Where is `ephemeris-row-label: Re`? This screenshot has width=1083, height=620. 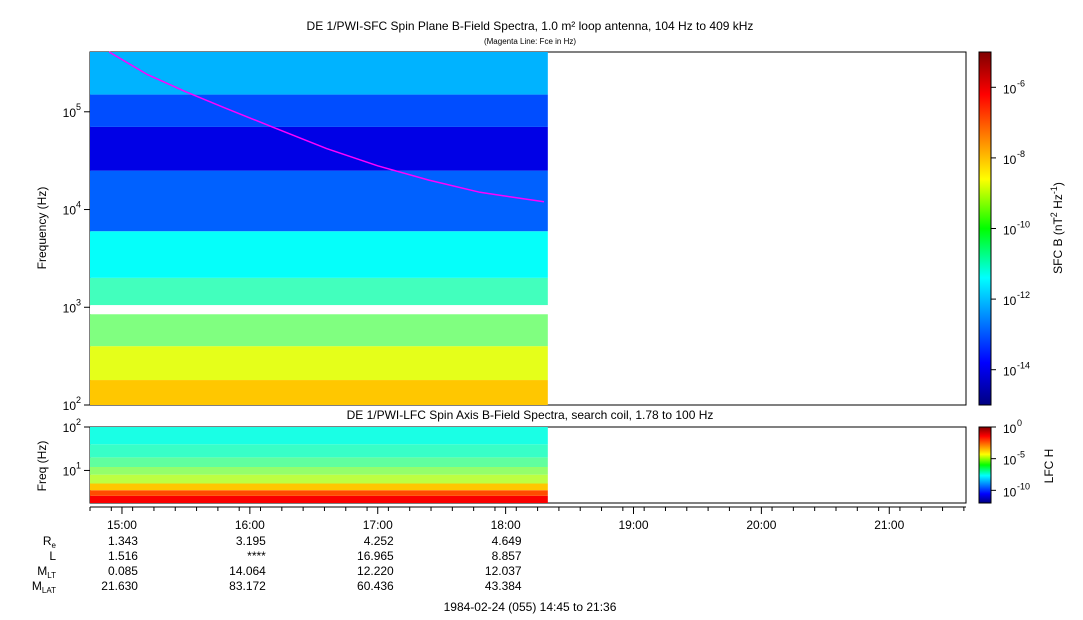
ephemeris-row-label: Re is located at coordinates (50, 542).